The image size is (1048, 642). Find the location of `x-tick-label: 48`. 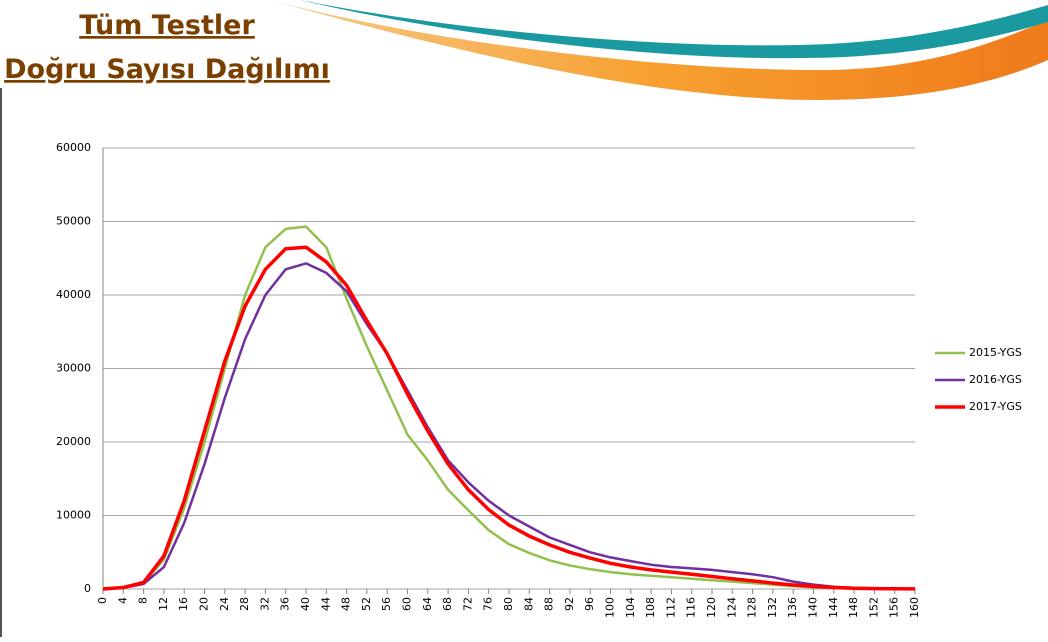

x-tick-label: 48 is located at coordinates (346, 604).